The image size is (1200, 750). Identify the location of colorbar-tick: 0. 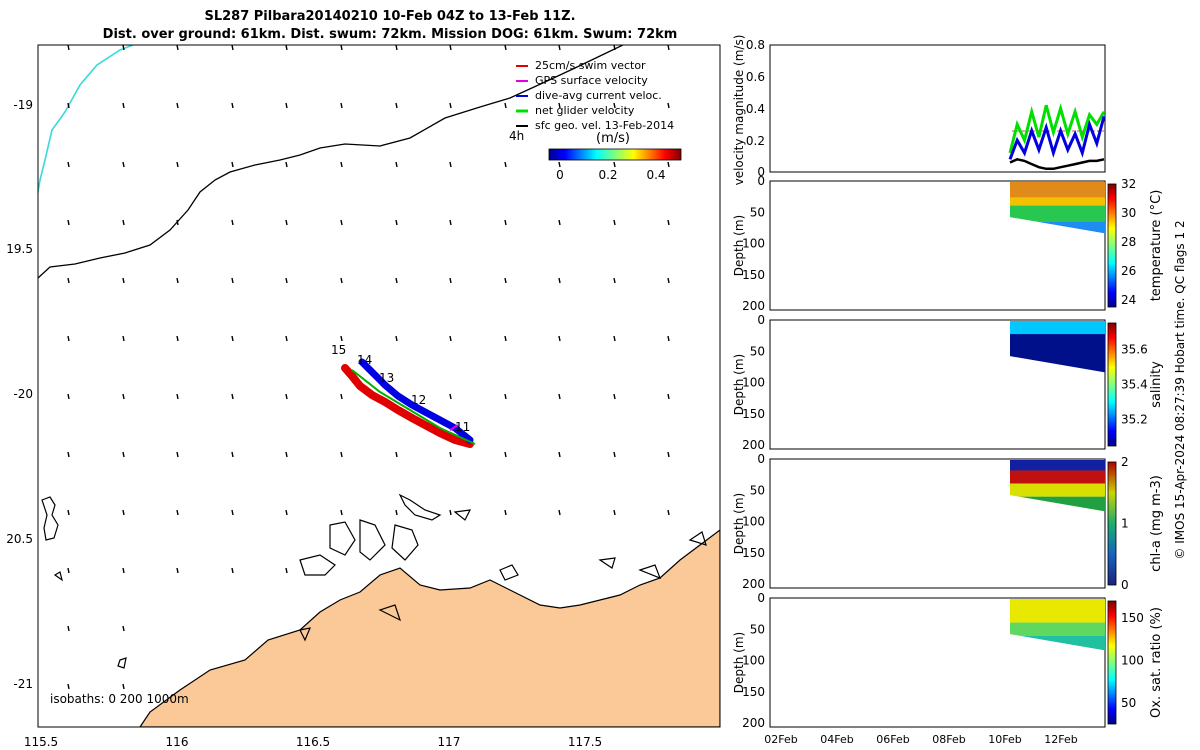
(1125, 585).